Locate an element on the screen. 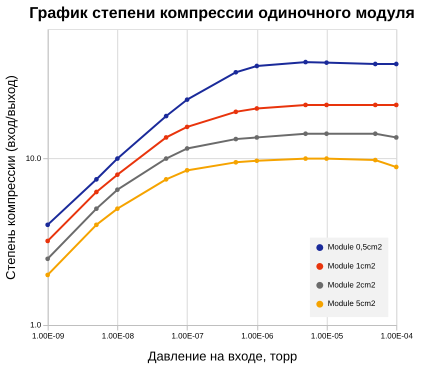 Image resolution: width=435 pixels, height=369 pixels. x-tick-label: 1.00E-08 is located at coordinates (118, 335).